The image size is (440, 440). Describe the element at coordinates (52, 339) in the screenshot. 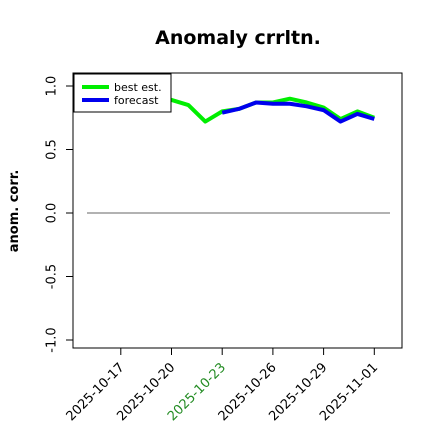

I see `y-tick-label: -1.0` at that location.